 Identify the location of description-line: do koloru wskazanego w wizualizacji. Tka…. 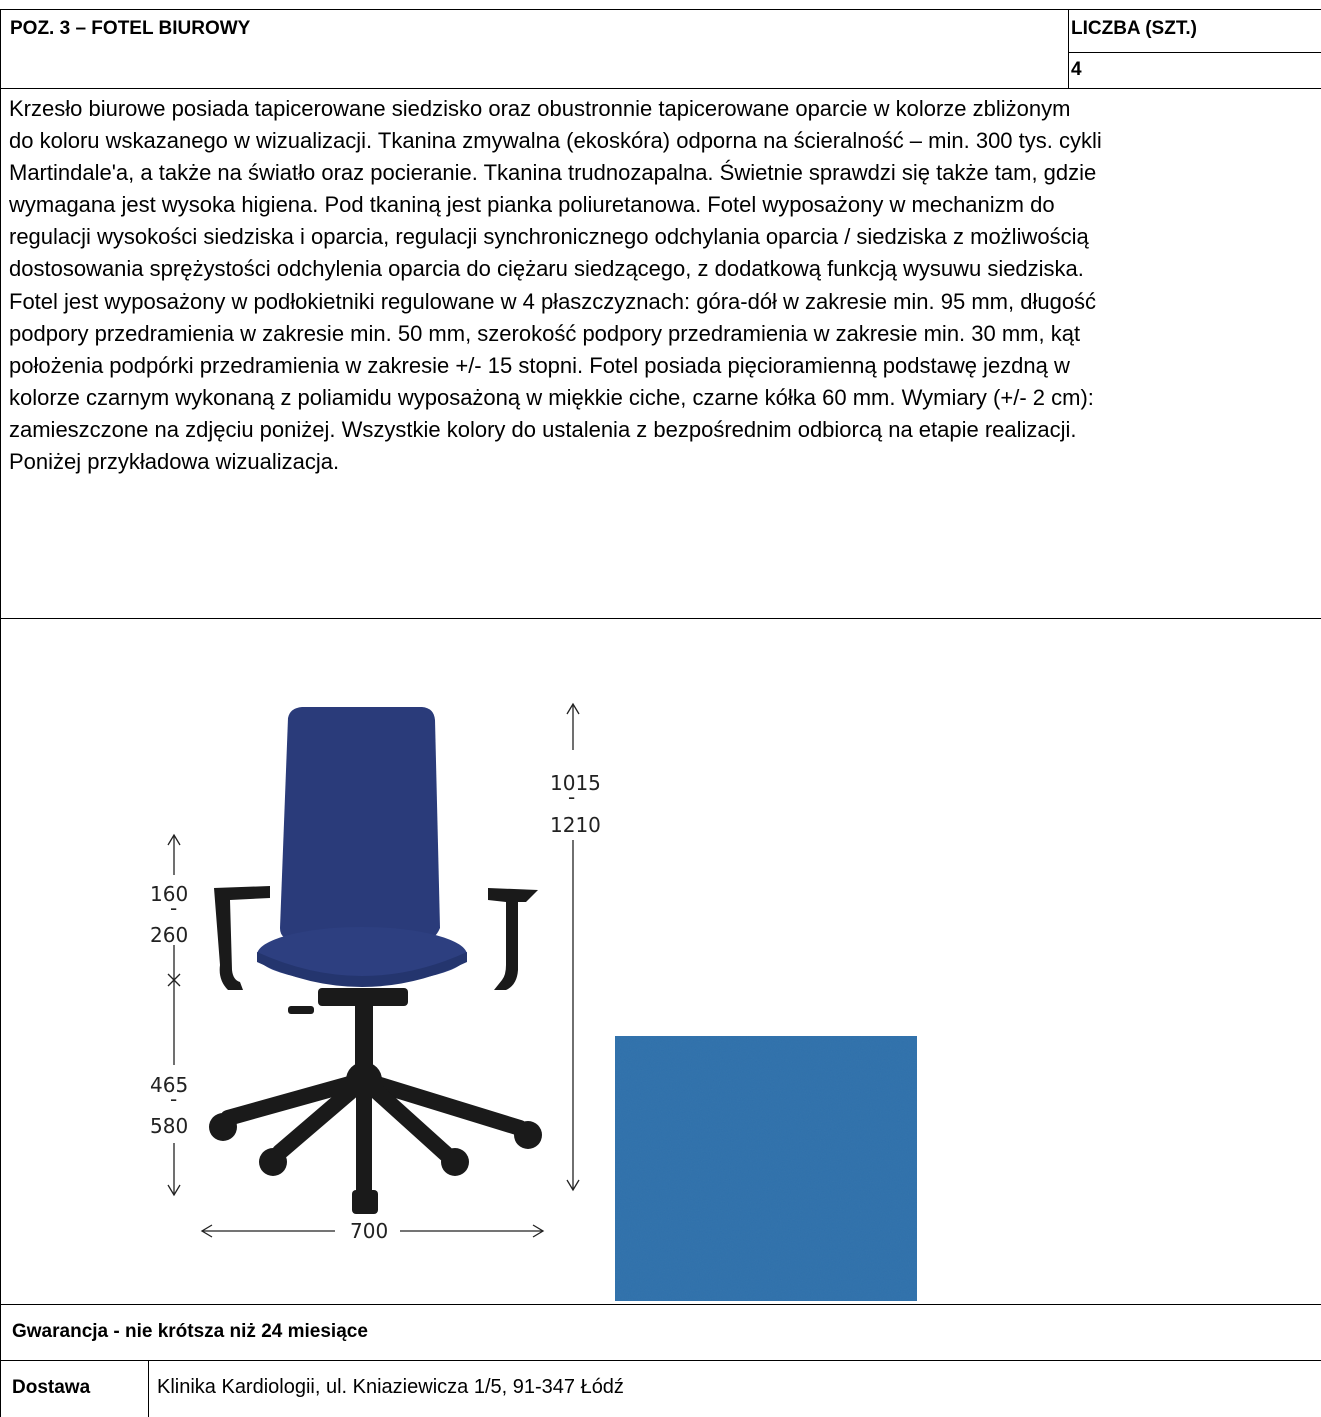
(555, 141).